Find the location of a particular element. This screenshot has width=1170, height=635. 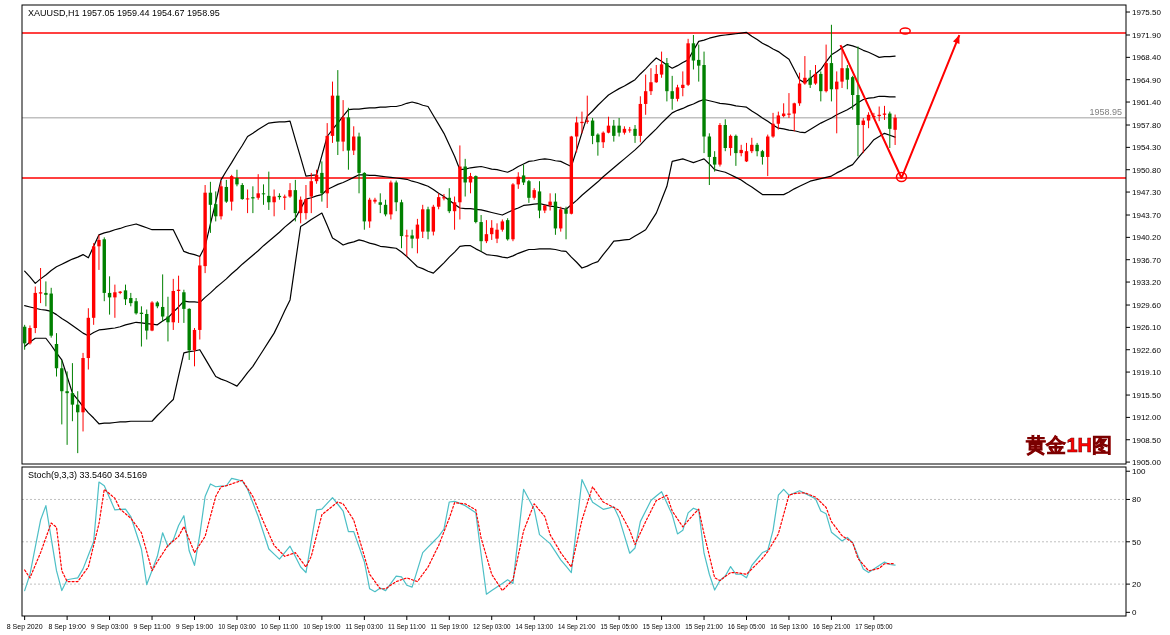

y-tick-label: 1947.30 is located at coordinates (1147, 193).